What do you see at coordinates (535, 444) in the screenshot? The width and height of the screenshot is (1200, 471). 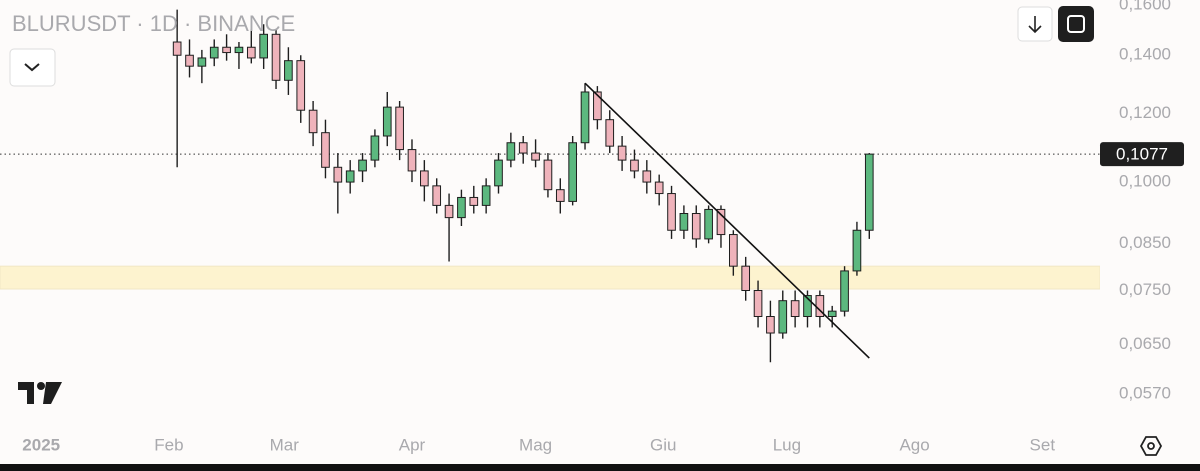 I see `x-tick-label: Mag` at bounding box center [535, 444].